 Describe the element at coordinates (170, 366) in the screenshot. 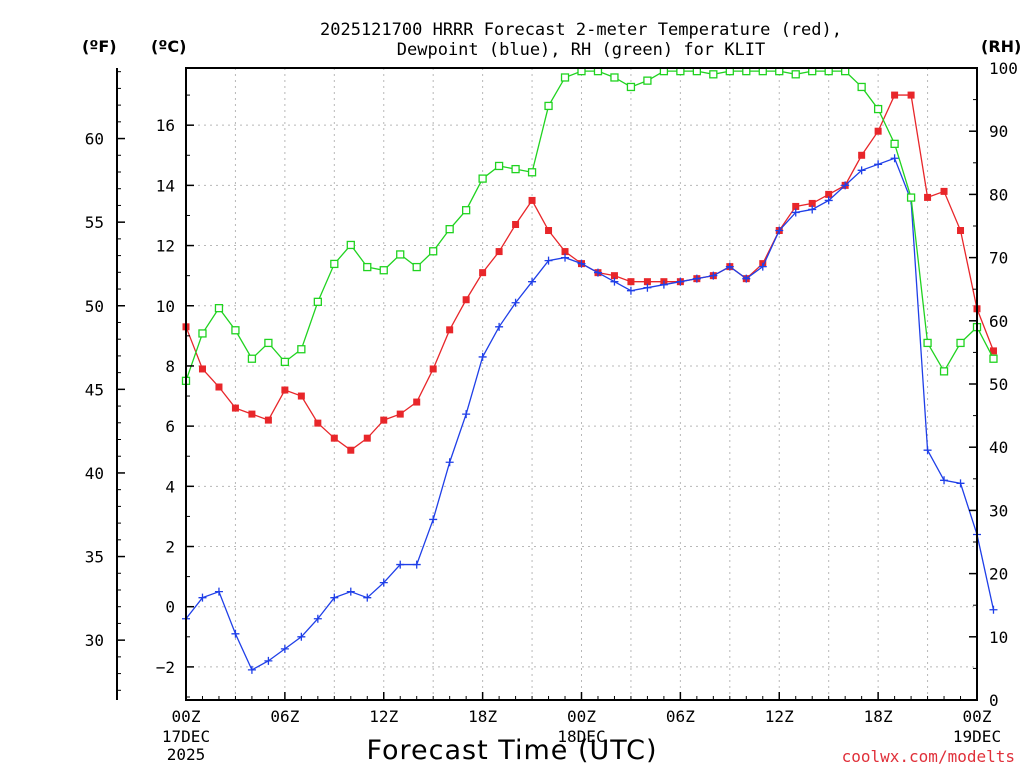

I see `celsius-tick-label: 8` at that location.